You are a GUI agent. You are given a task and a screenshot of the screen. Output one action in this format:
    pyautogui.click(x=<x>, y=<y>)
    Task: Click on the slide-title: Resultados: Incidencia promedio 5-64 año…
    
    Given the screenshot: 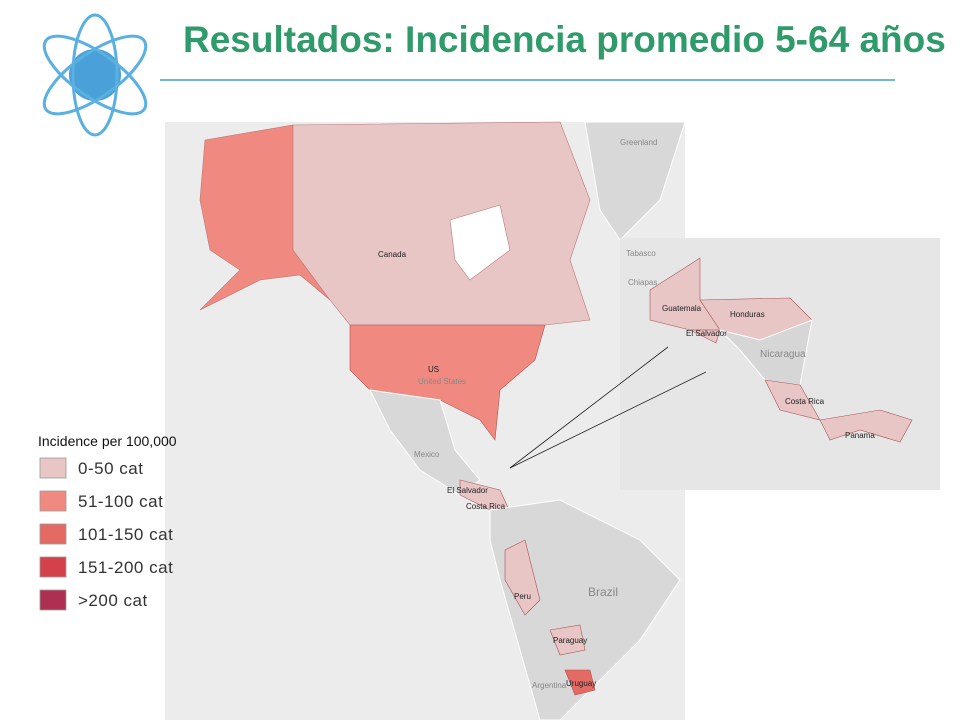 What is the action you would take?
    pyautogui.click(x=564, y=39)
    